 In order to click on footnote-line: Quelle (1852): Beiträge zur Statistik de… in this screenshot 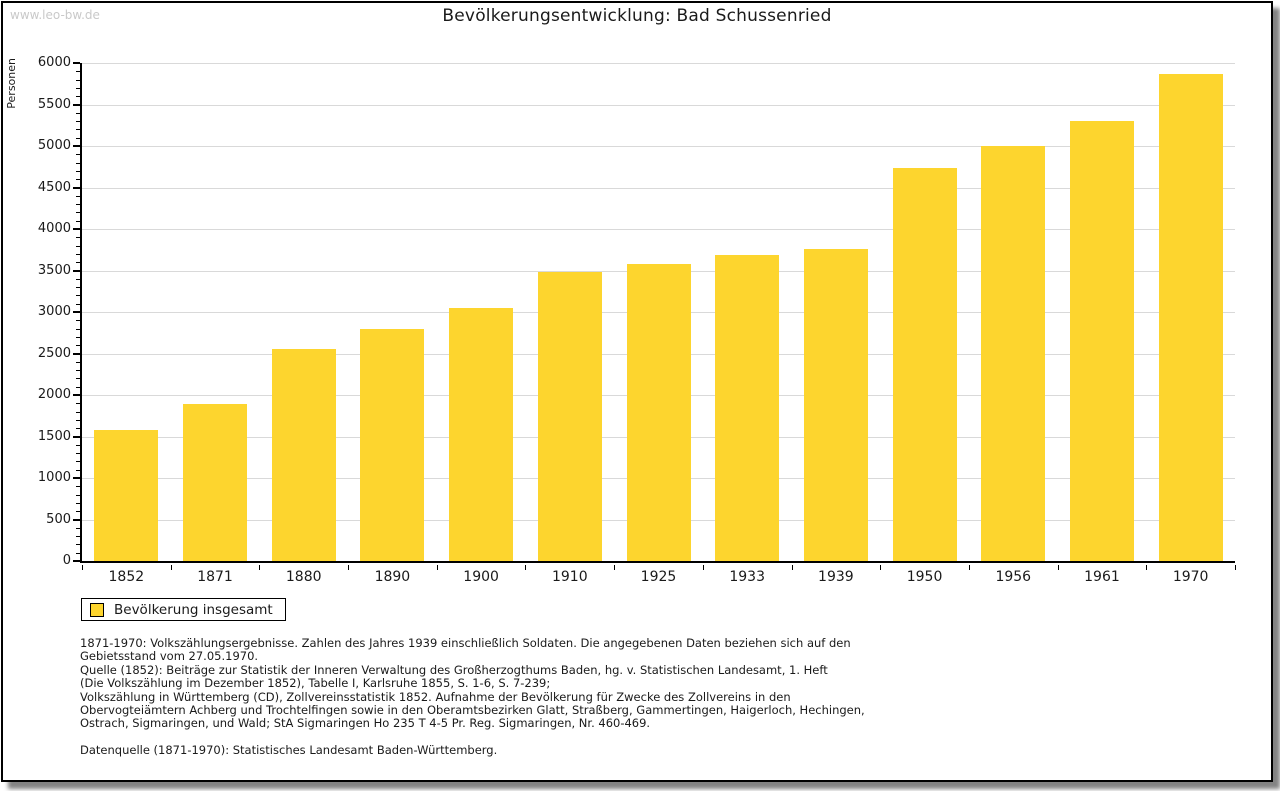, I will do `click(454, 669)`.